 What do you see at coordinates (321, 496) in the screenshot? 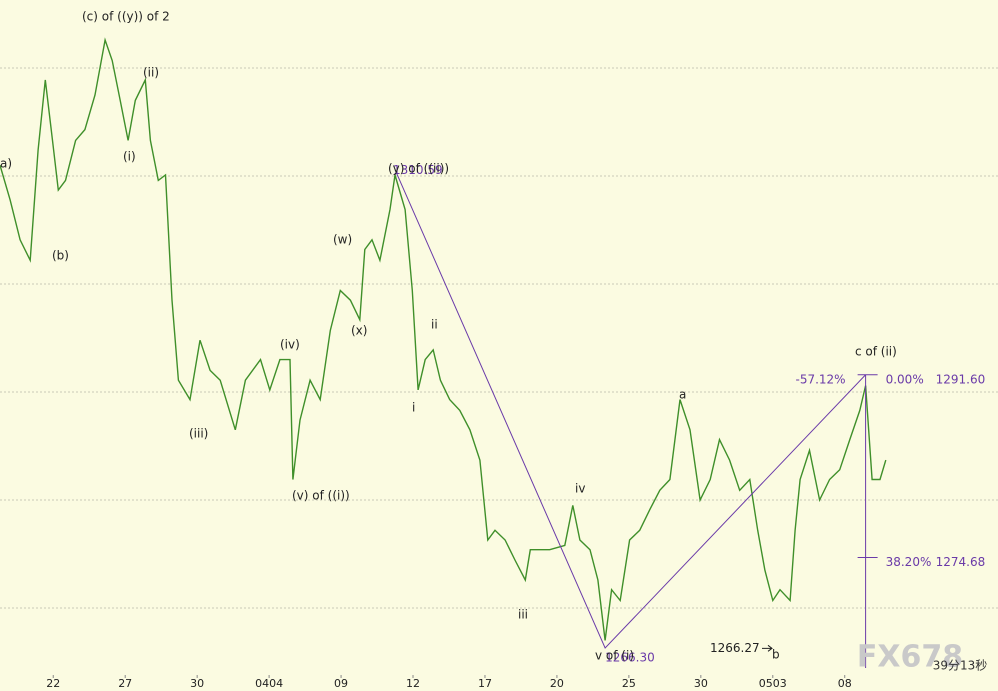
I see `wave-label: (v) of ((i))` at bounding box center [321, 496].